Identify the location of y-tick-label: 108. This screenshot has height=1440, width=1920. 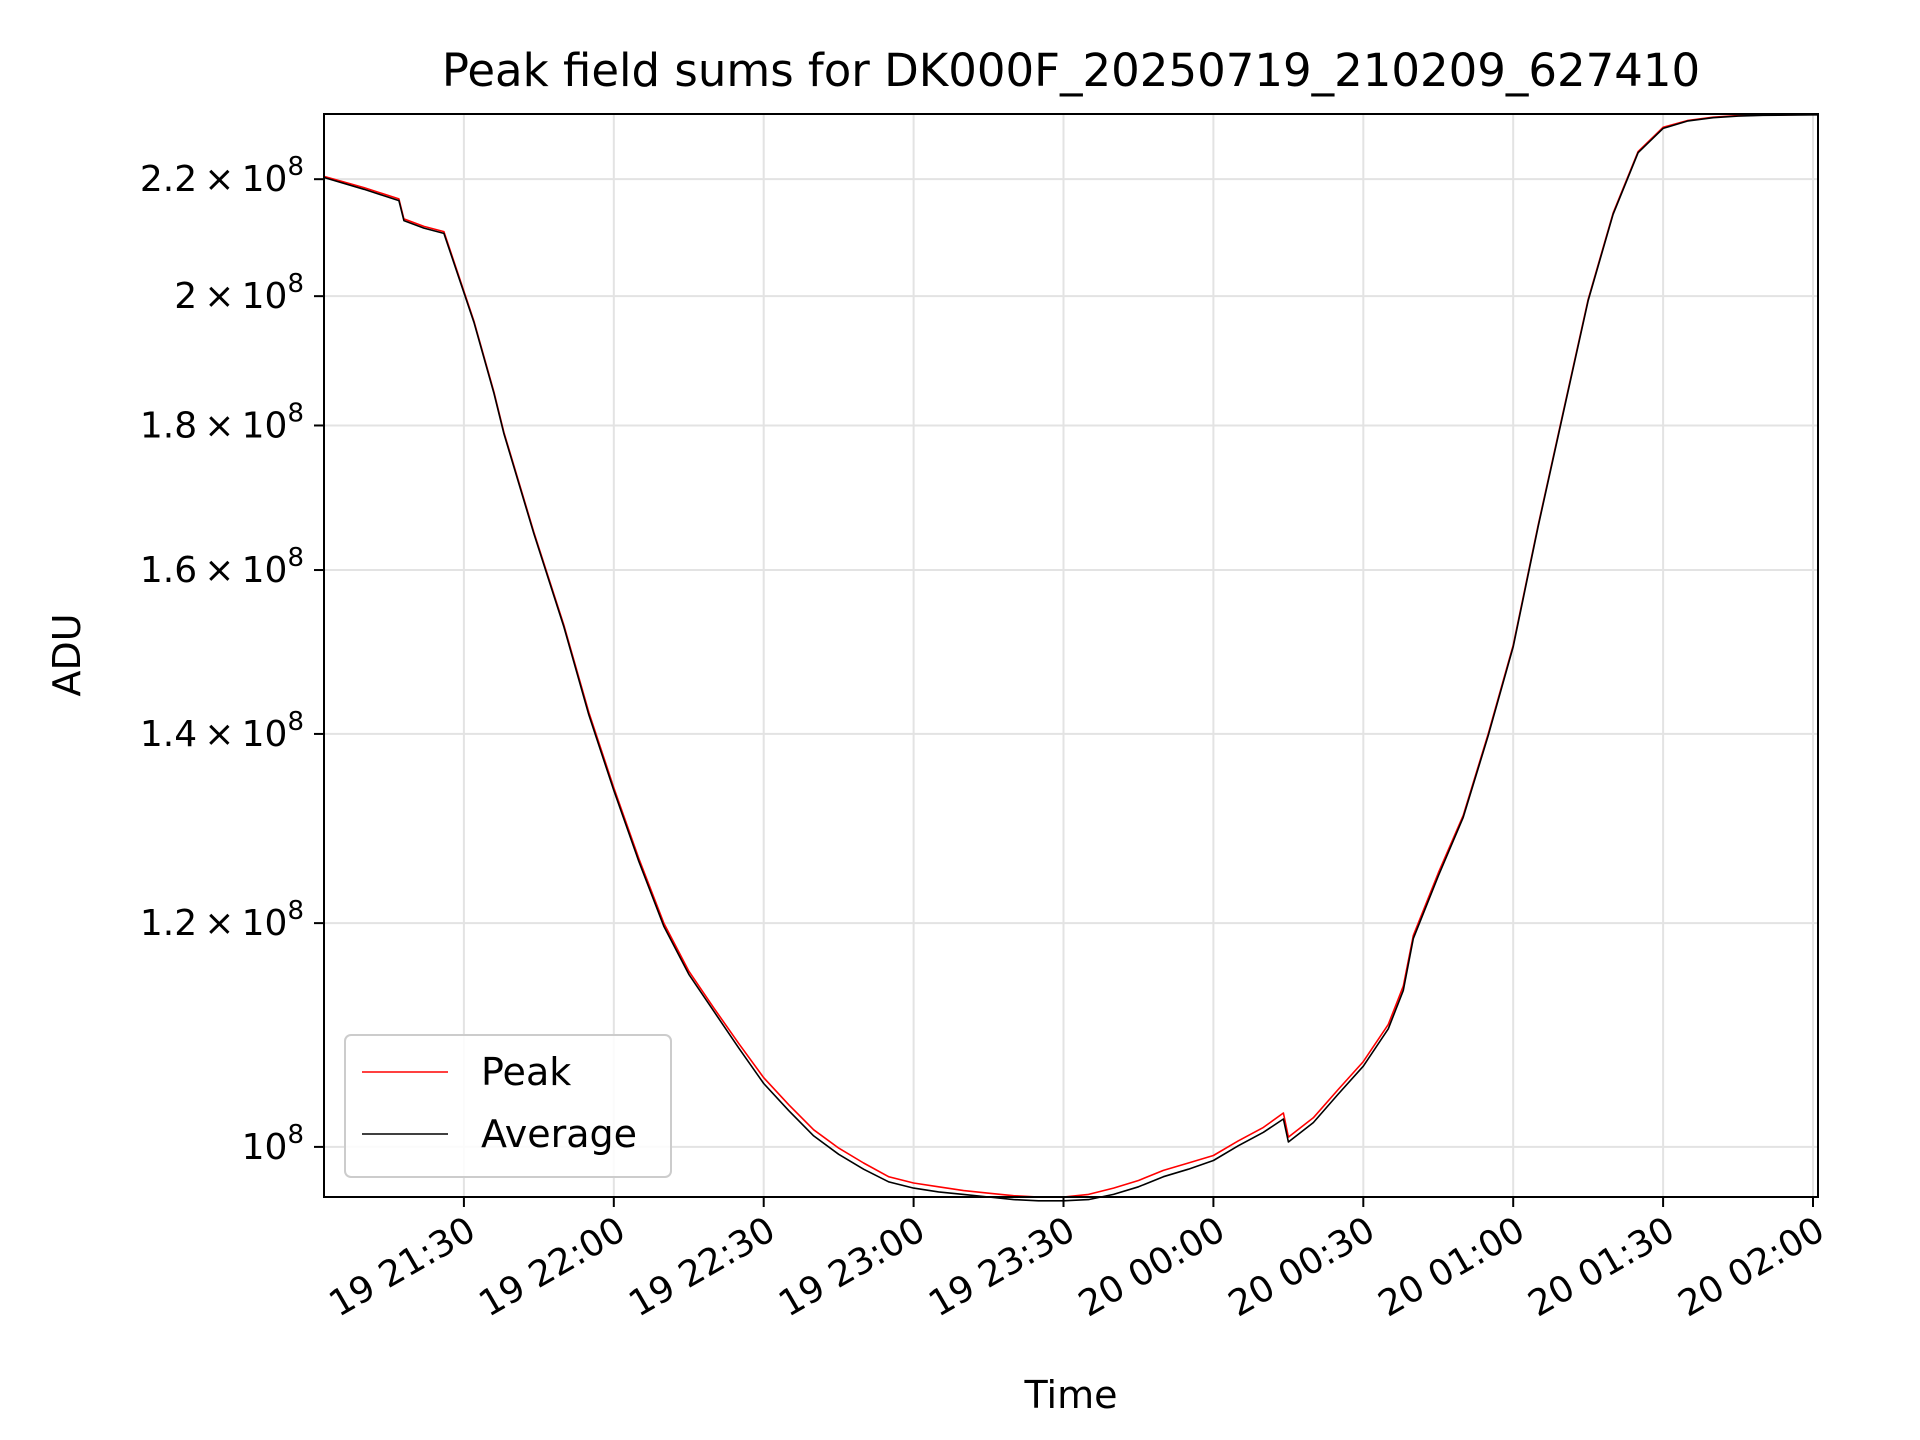
(273, 1144).